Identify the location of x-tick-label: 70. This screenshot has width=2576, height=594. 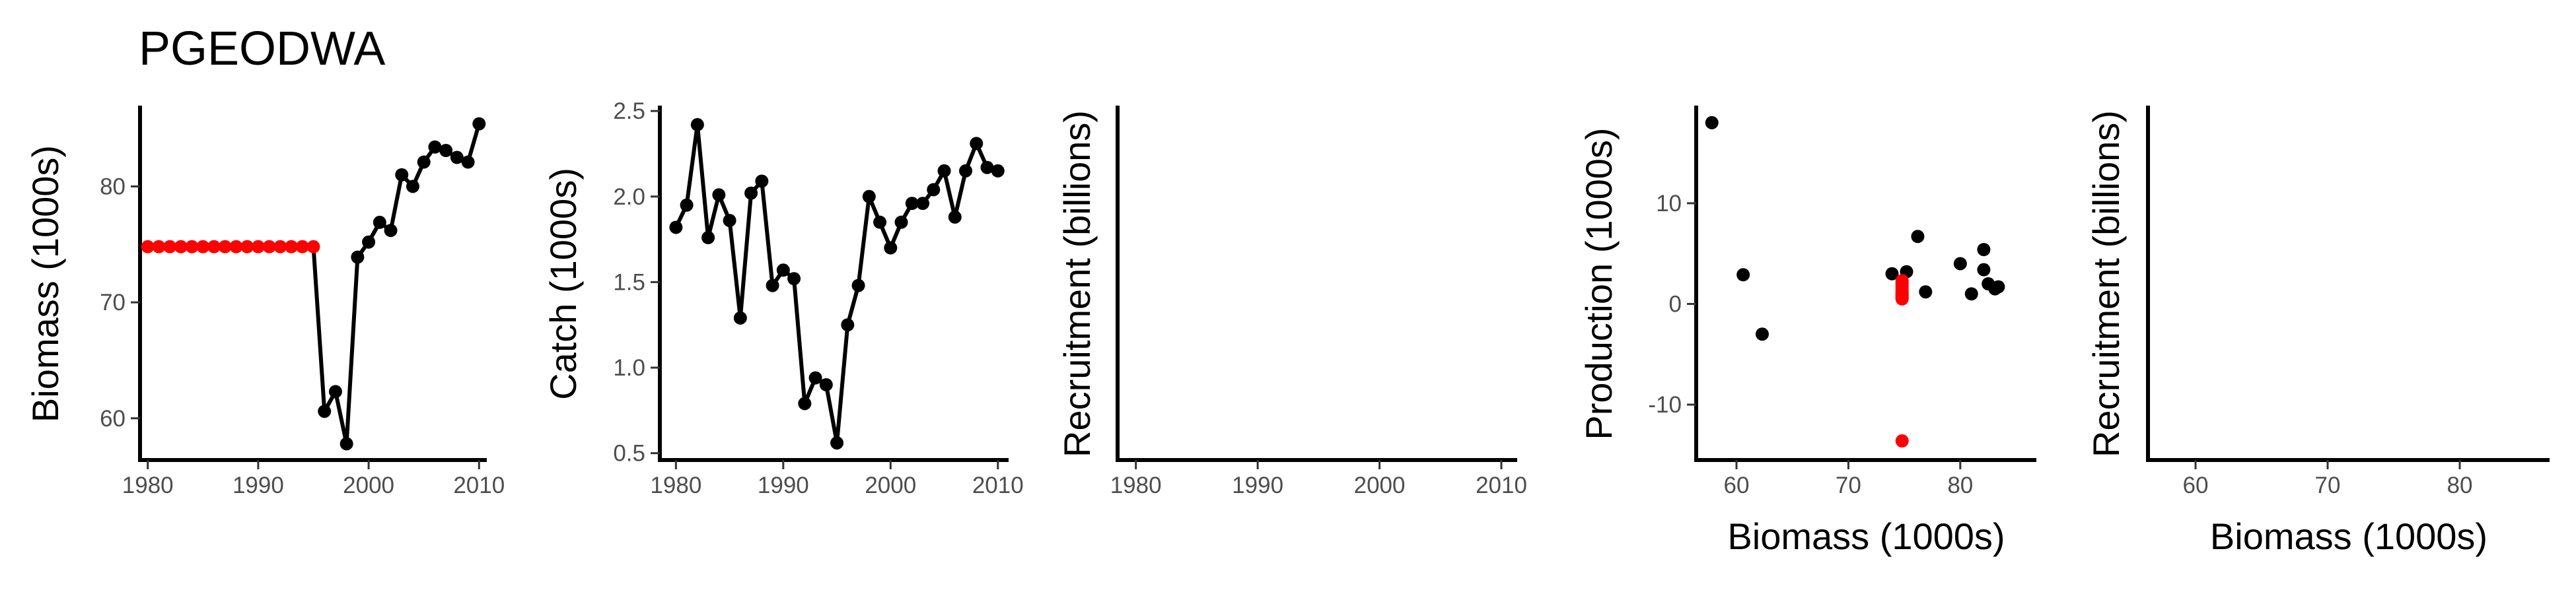
(2328, 486).